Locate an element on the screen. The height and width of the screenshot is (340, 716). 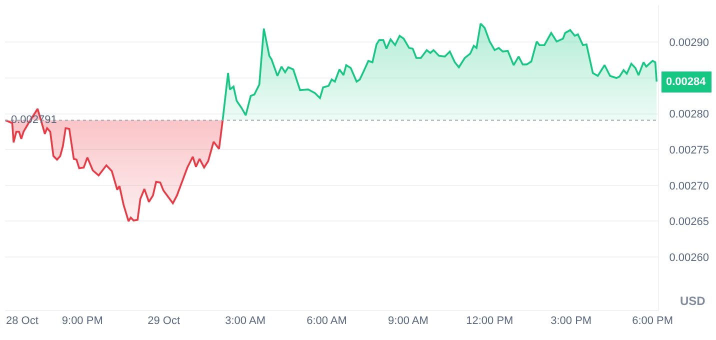
annotation: 0.00284 is located at coordinates (686, 82).